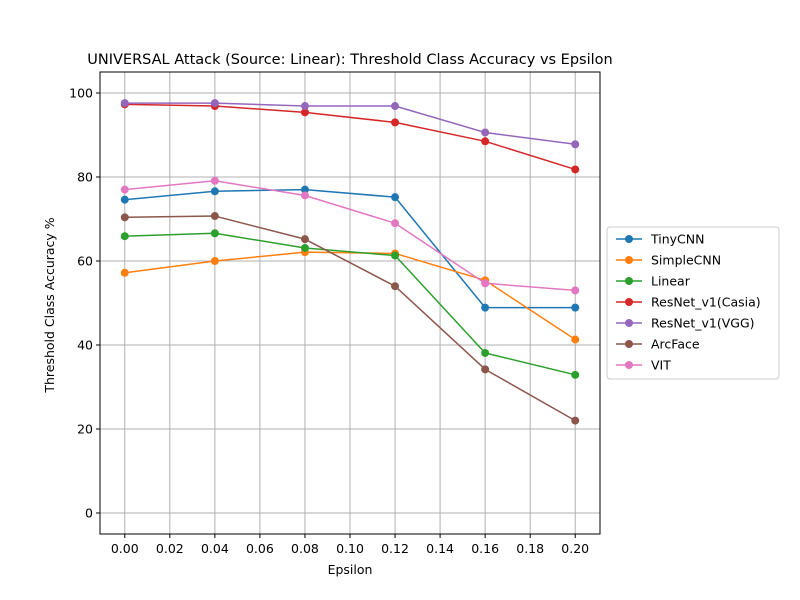 The width and height of the screenshot is (800, 600). Describe the element at coordinates (395, 548) in the screenshot. I see `x-tick-label: 0.12` at that location.